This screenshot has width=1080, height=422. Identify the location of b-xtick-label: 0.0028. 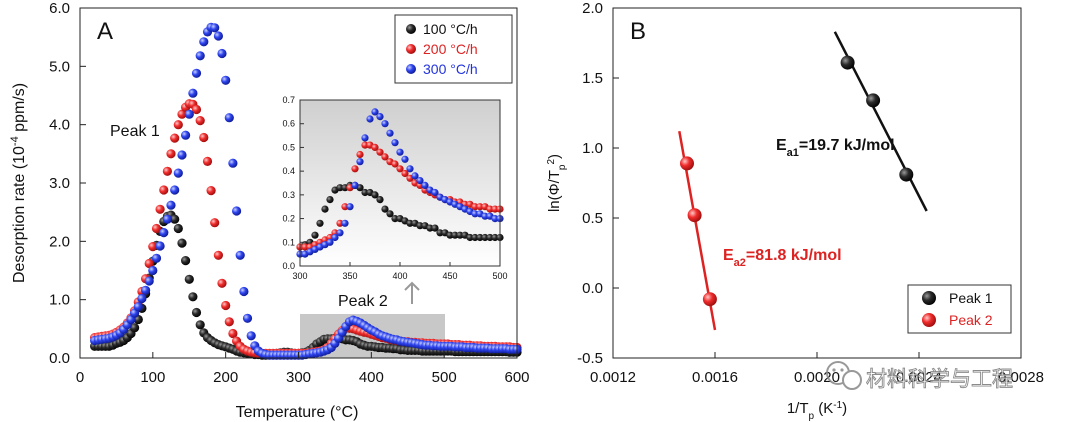
(1021, 377).